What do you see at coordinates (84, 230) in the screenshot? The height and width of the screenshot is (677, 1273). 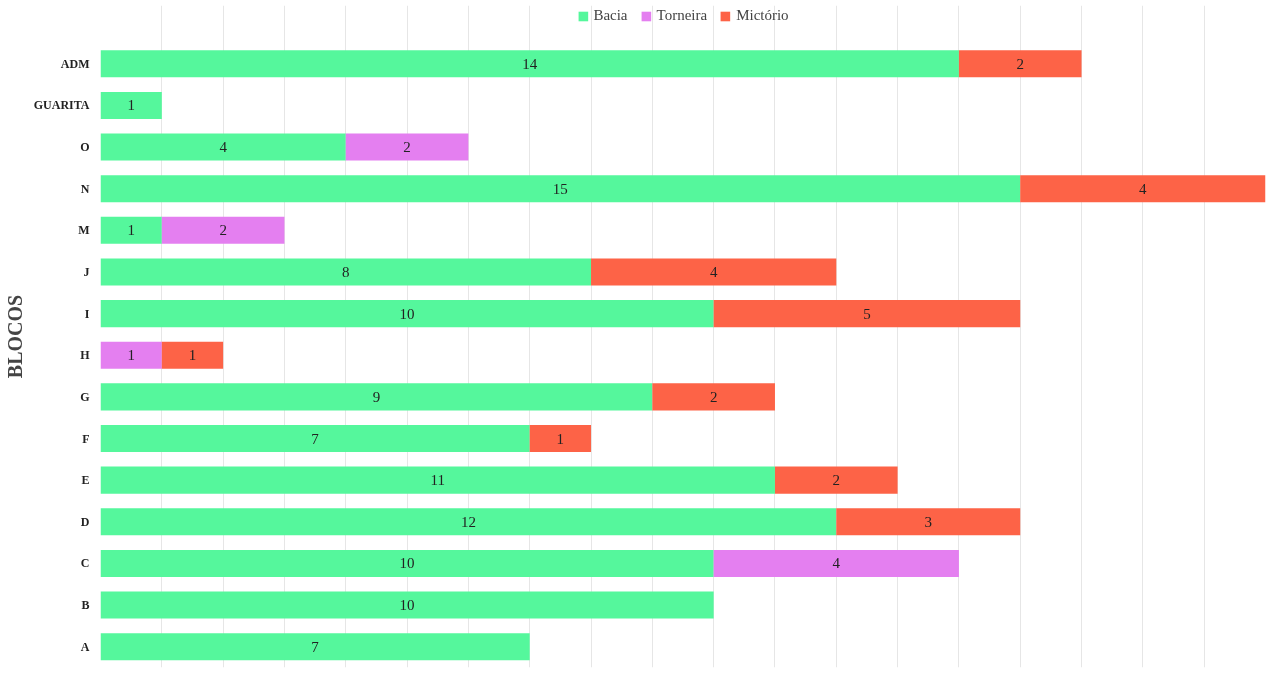 I see `y-tick-label: M` at bounding box center [84, 230].